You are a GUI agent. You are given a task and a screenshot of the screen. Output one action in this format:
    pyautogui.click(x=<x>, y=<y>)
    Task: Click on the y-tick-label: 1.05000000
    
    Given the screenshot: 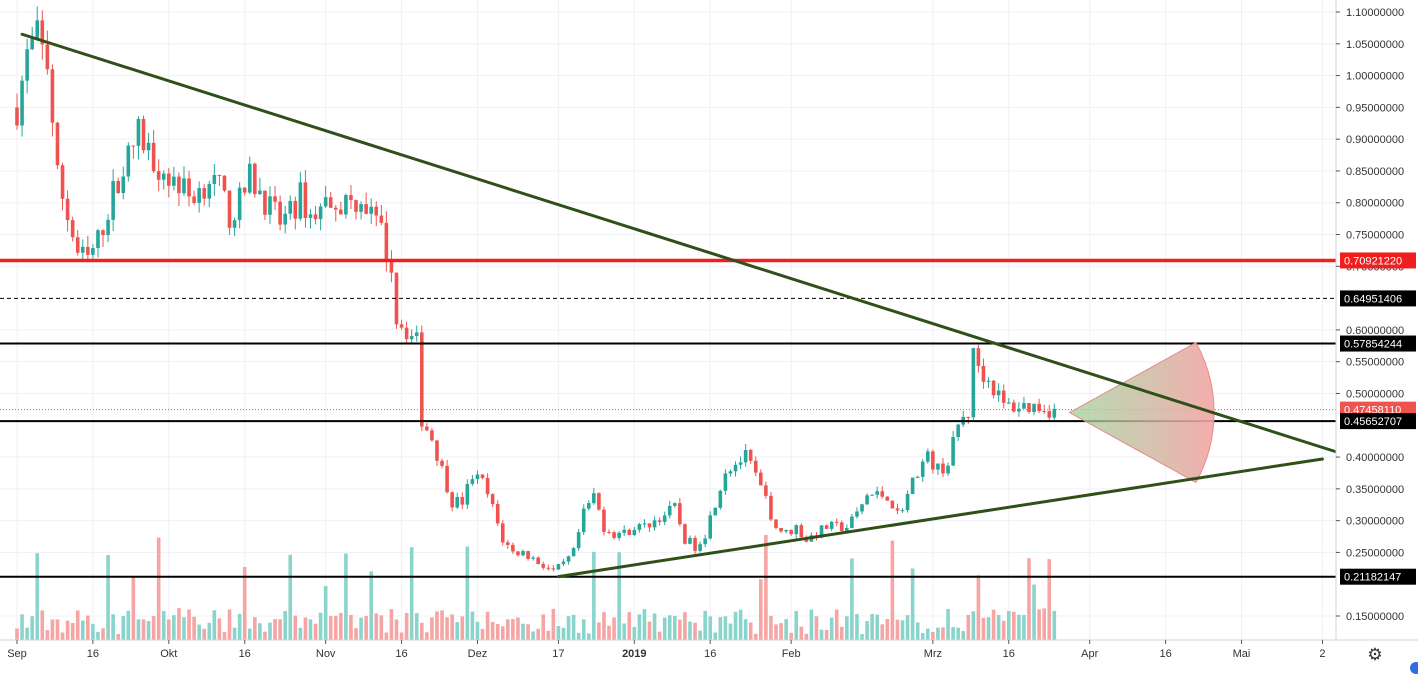 What is the action you would take?
    pyautogui.click(x=1375, y=45)
    